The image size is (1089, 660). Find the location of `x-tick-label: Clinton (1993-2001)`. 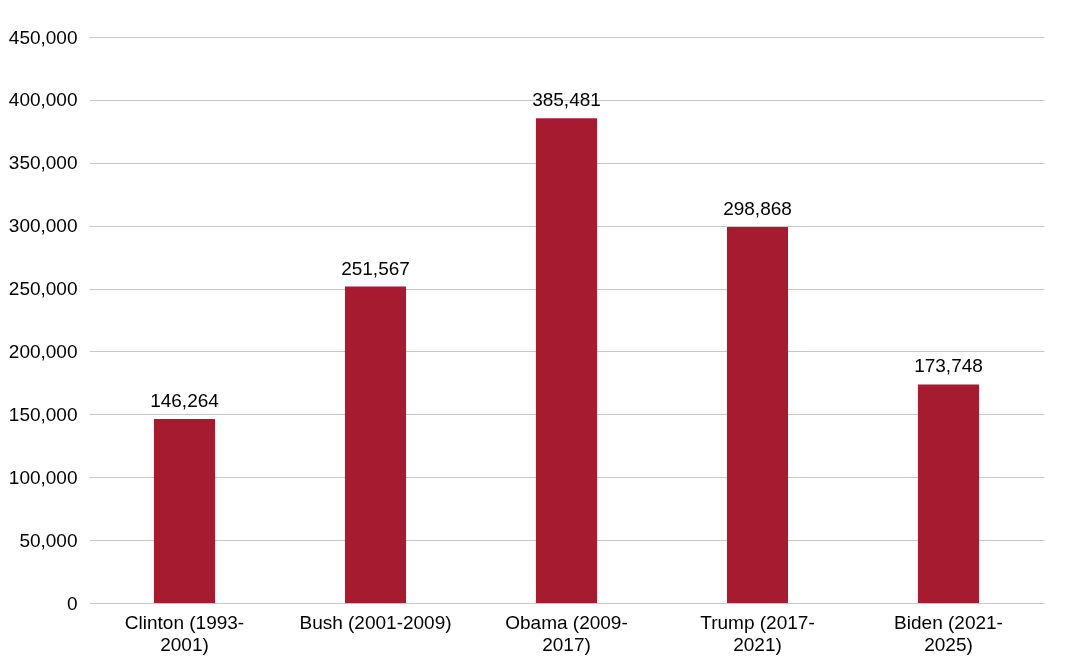

x-tick-label: Clinton (1993-2001) is located at coordinates (184, 633).